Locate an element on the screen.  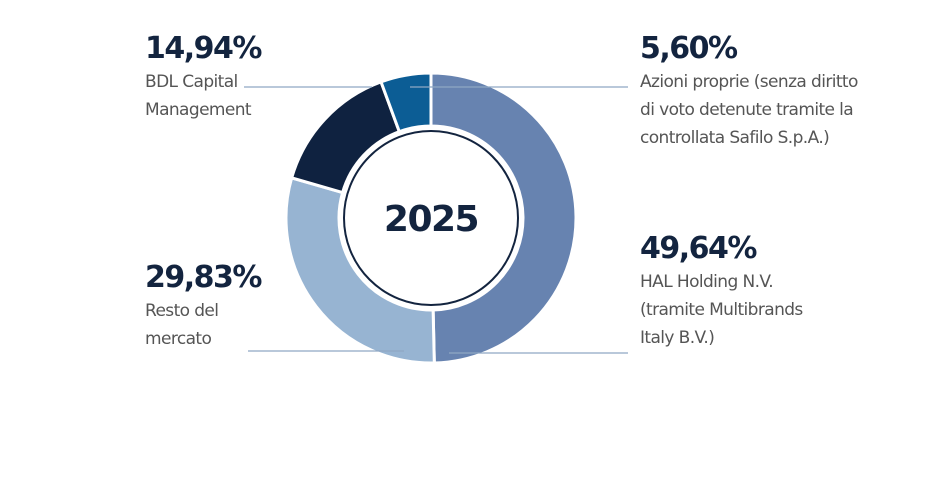
slice-resto-del-mercato is located at coordinates (360, 270).